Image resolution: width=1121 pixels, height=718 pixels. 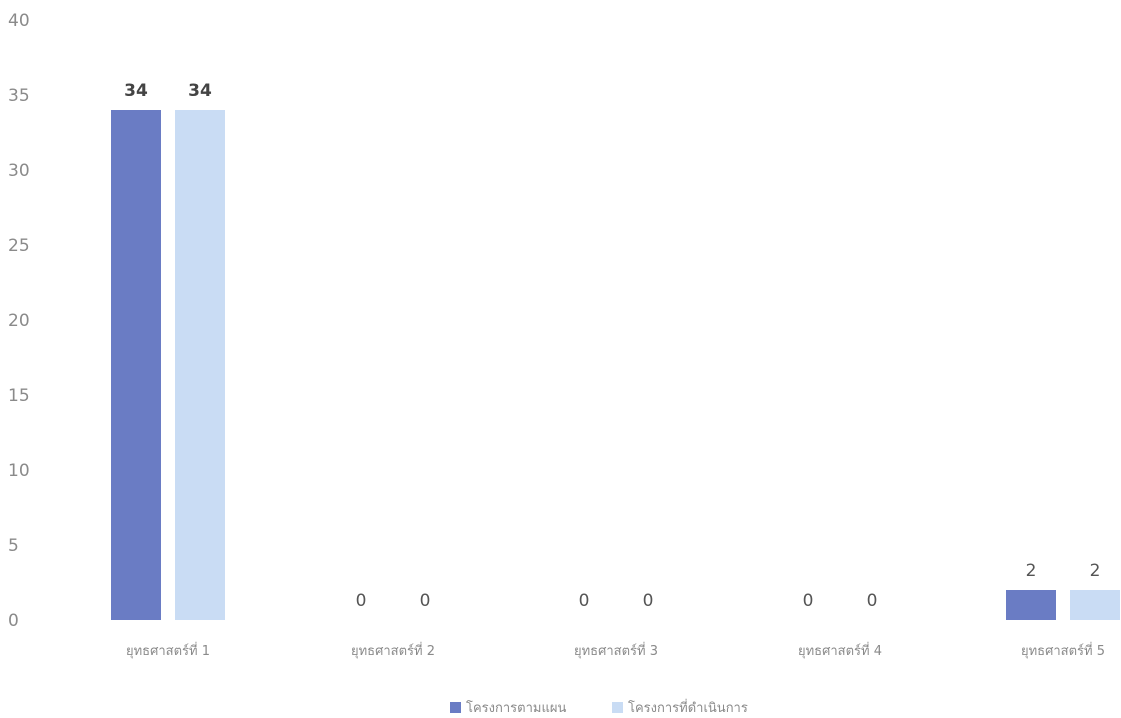 I want to click on x-tick-label: ยุทธศาสตร์ที่ 1, so click(x=168, y=650).